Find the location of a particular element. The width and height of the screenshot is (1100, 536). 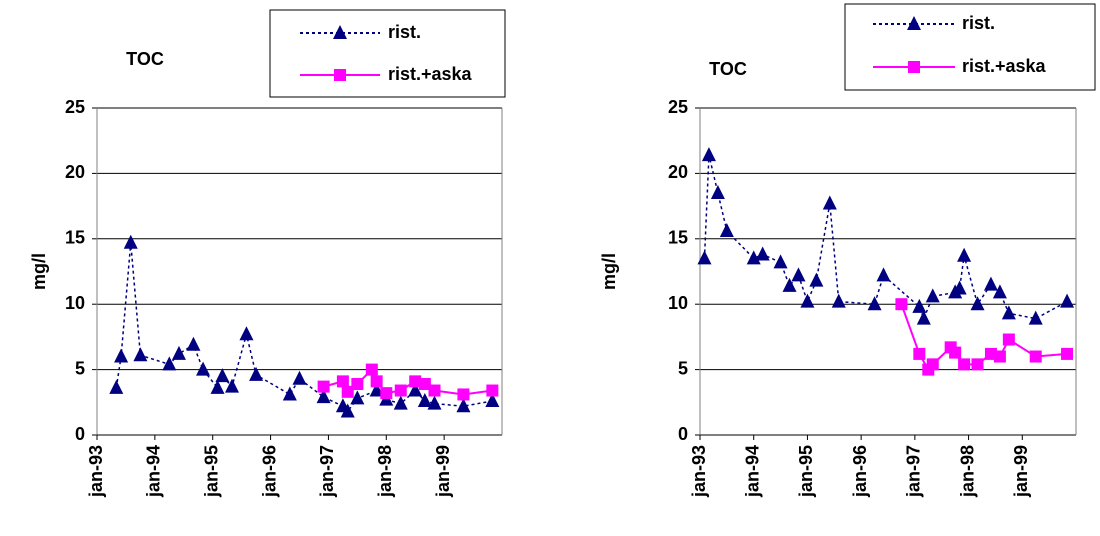

y-tick-label: 5 is located at coordinates (80, 368).